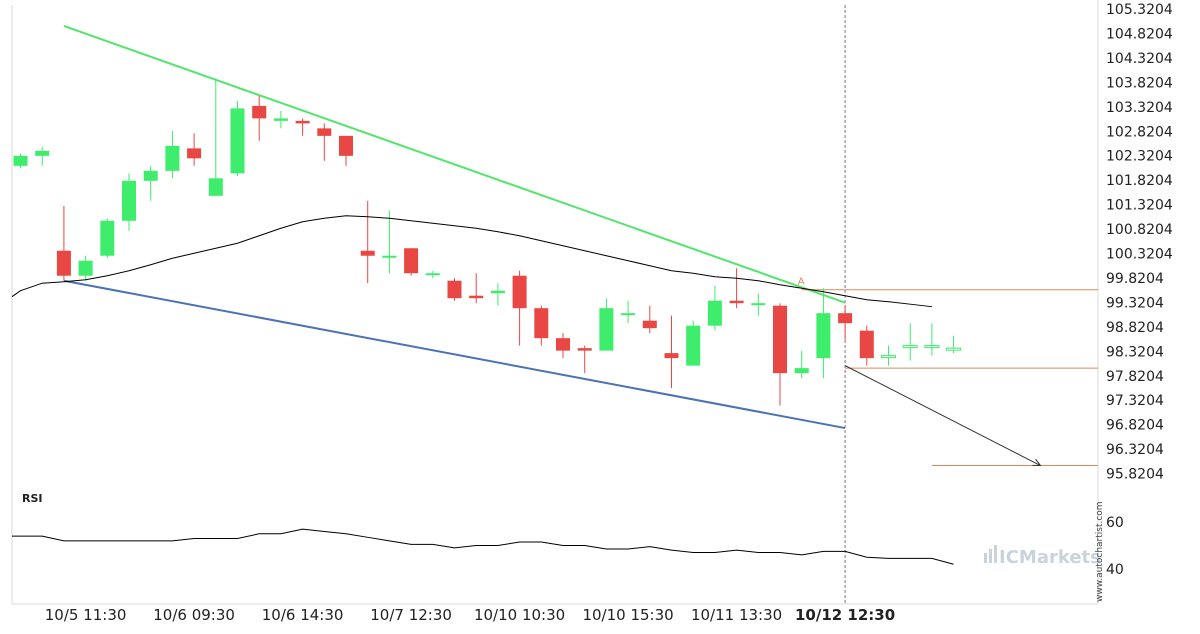 The height and width of the screenshot is (634, 1200). What do you see at coordinates (1135, 426) in the screenshot?
I see `price-tick-label: 96.8204` at bounding box center [1135, 426].